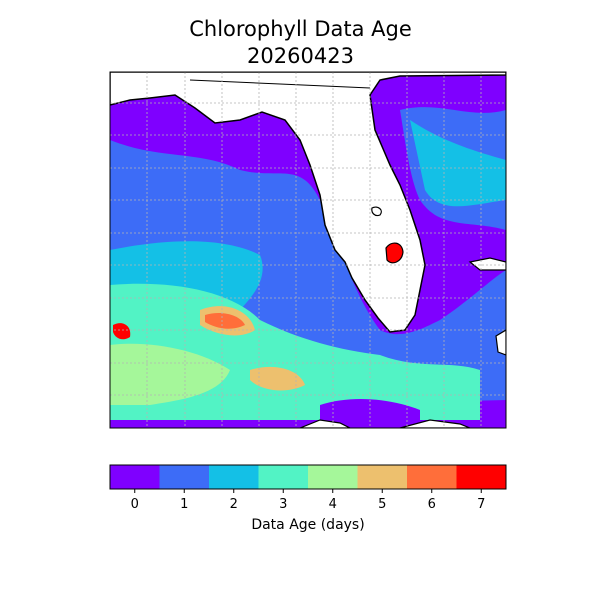 This screenshot has height=600, width=601. What do you see at coordinates (435, 423) in the screenshot?
I see `land-cuba-east` at bounding box center [435, 423].